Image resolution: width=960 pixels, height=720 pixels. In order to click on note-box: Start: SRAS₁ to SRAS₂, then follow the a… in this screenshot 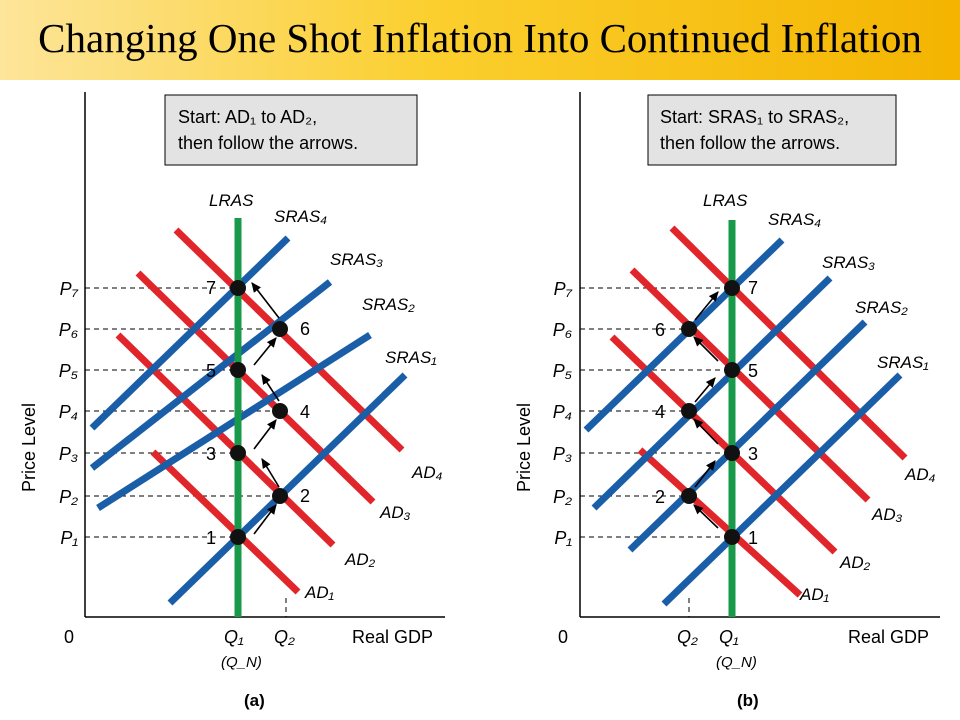, I will do `click(772, 130)`.